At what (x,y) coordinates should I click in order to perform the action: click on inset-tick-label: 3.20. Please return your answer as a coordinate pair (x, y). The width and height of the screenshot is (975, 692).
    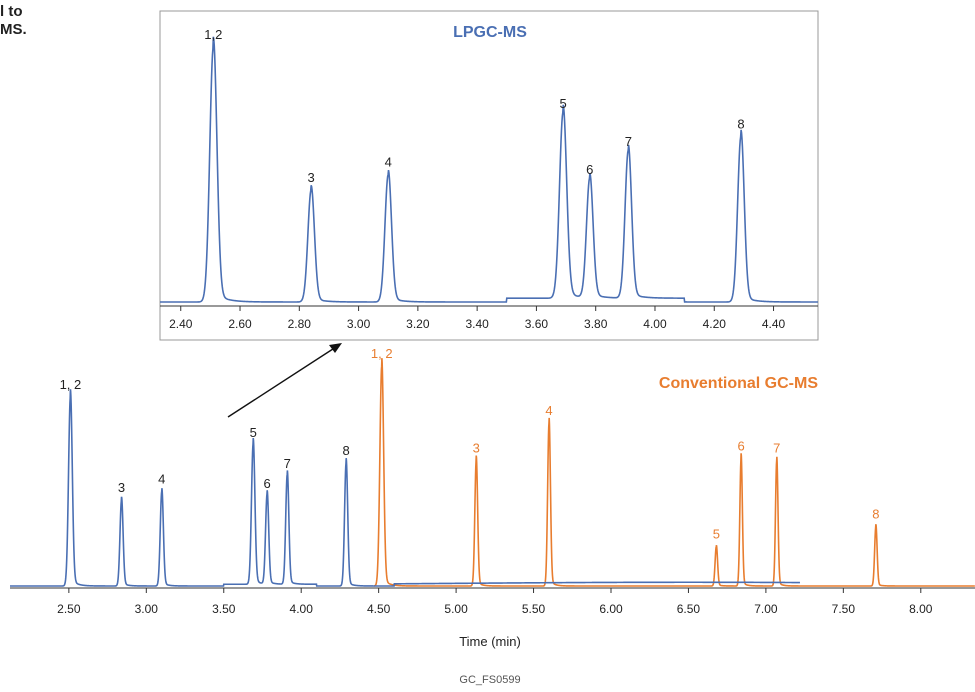
    Looking at the image, I should click on (418, 324).